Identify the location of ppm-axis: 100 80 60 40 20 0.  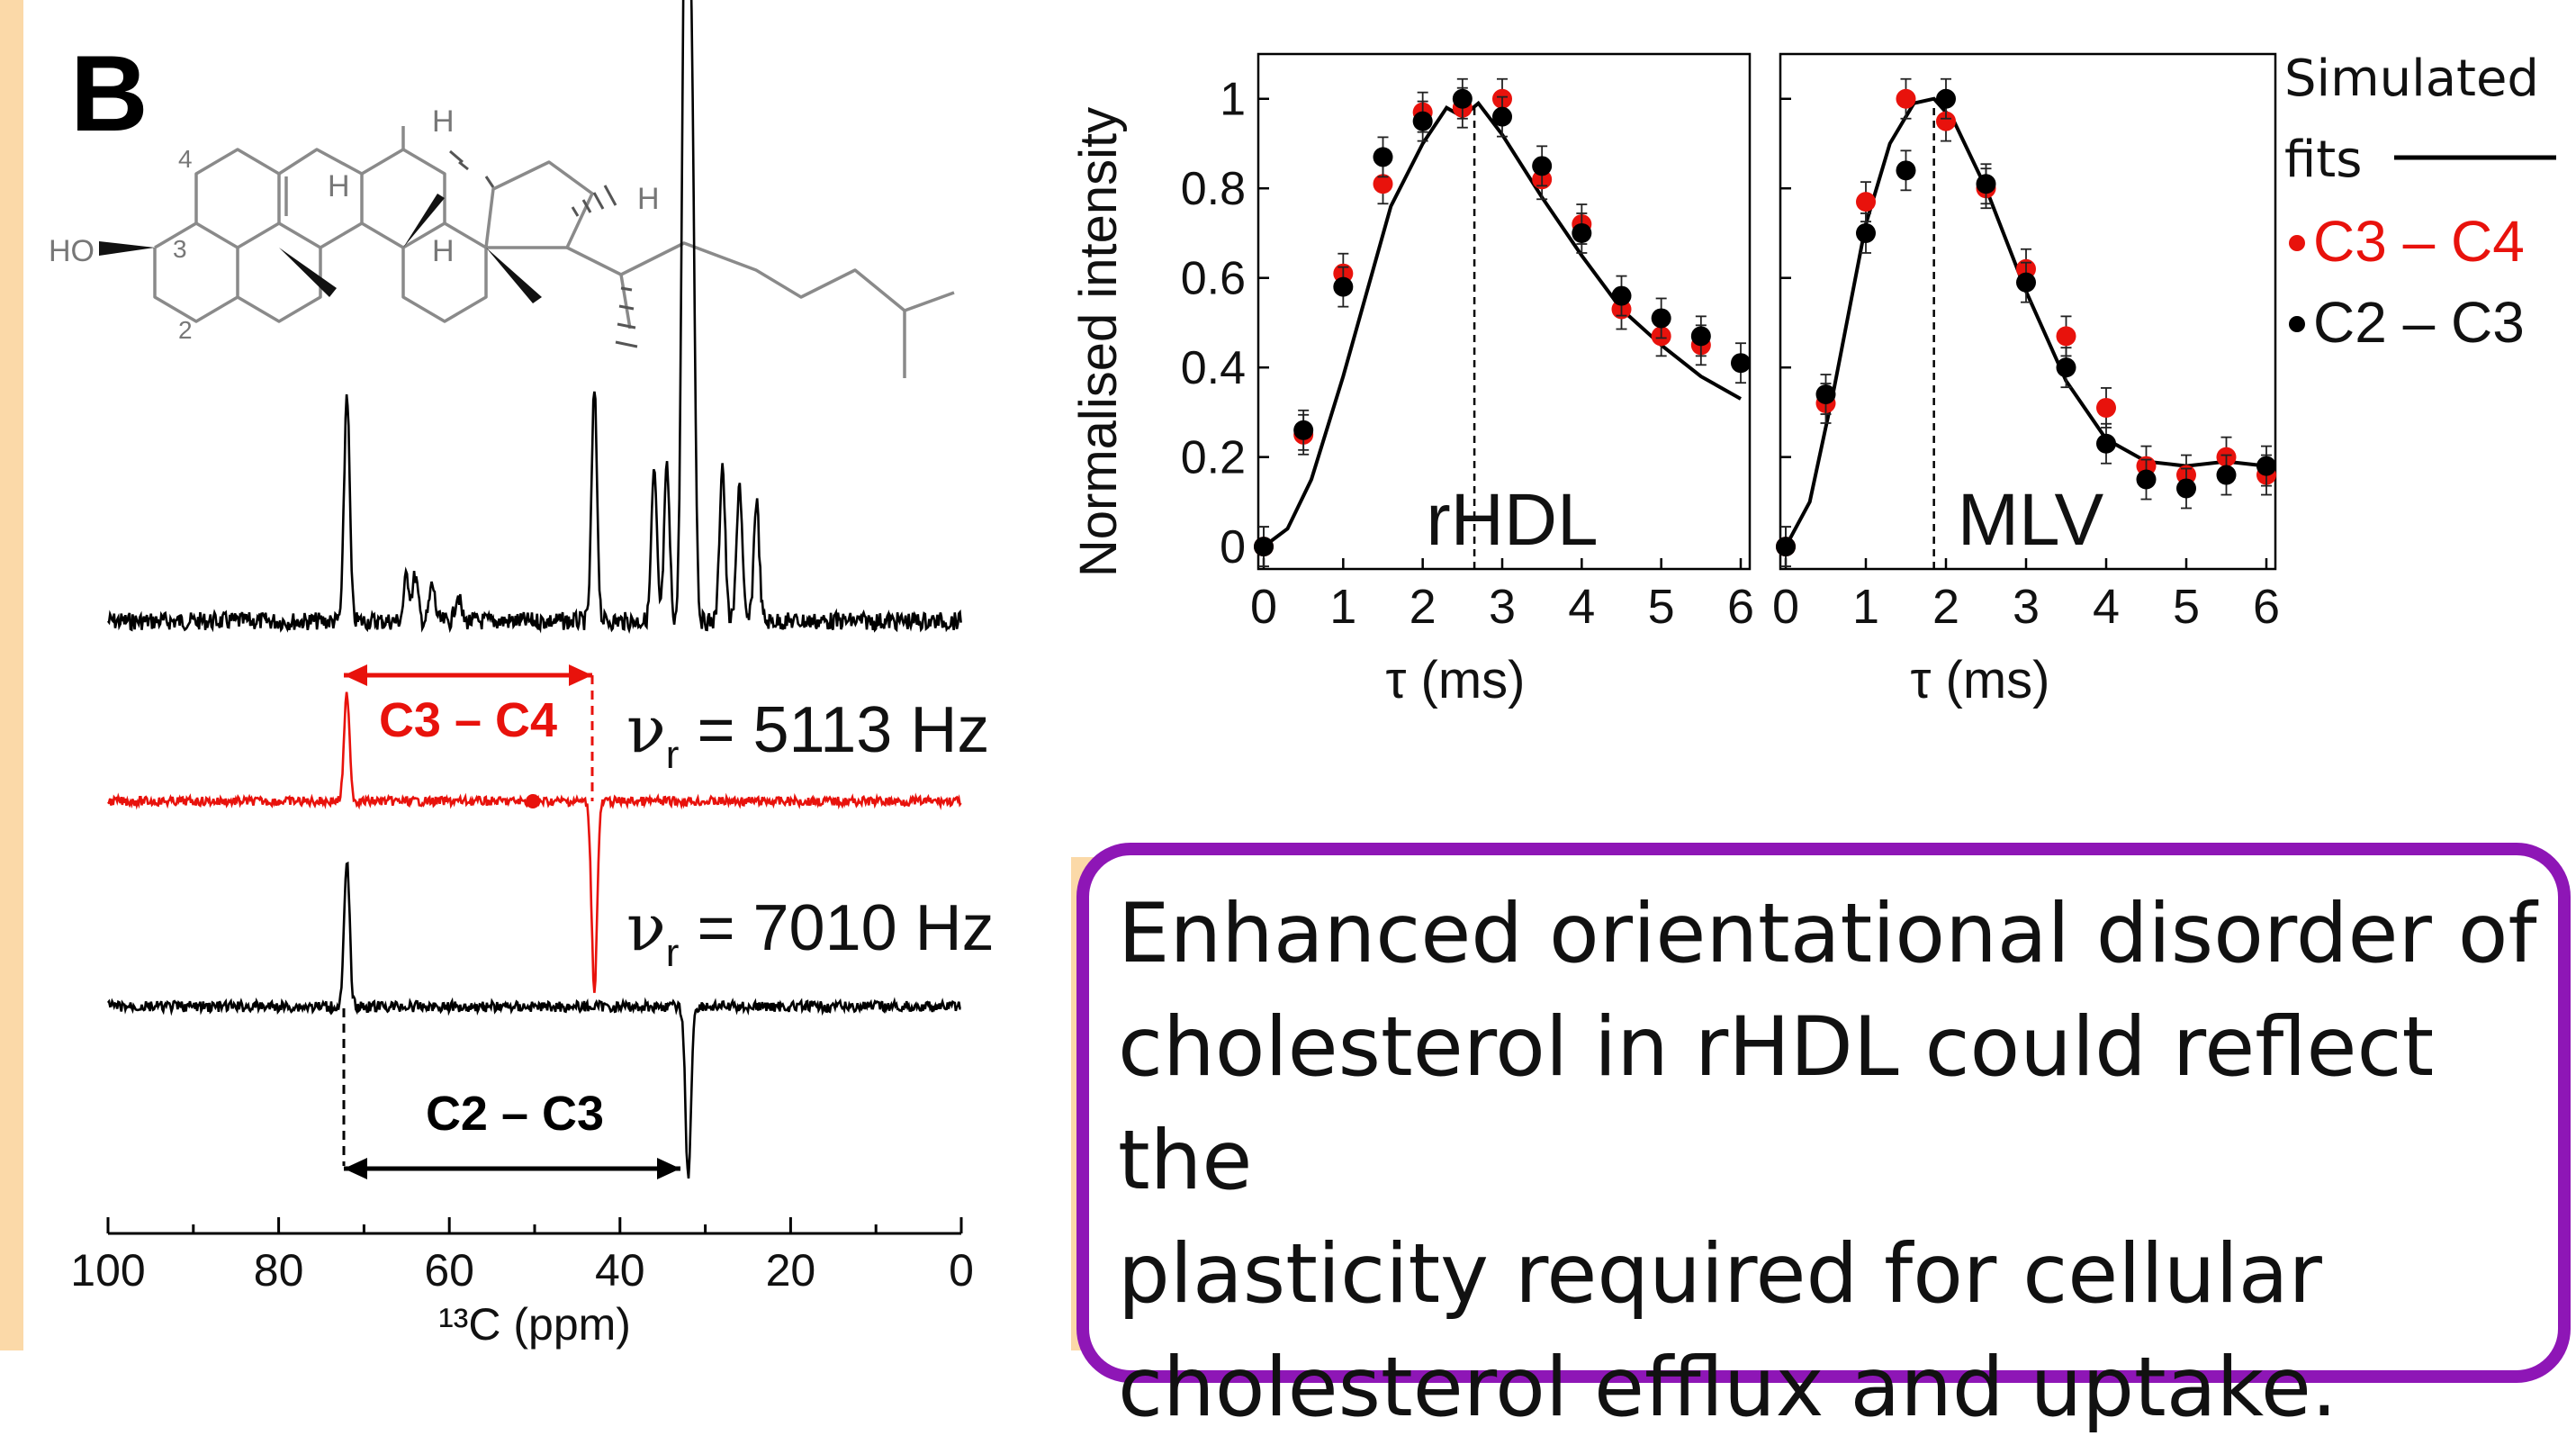
(522, 1256).